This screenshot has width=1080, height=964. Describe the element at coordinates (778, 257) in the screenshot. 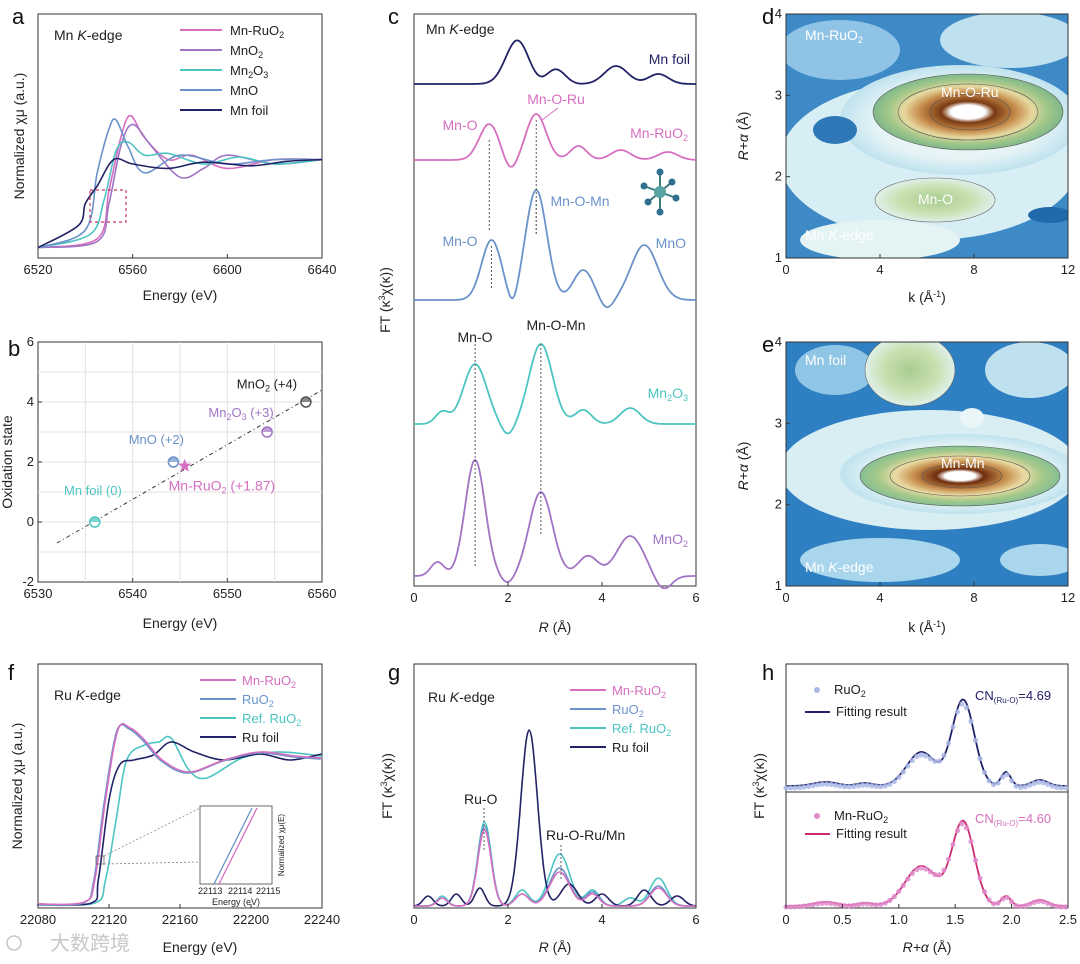

I see `panel-d-y-tick-label: 1` at that location.